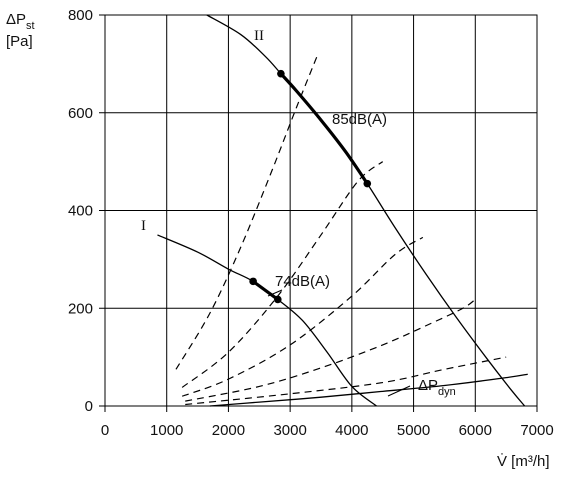  Describe the element at coordinates (89, 406) in the screenshot. I see `y-tick-label: 0` at that location.